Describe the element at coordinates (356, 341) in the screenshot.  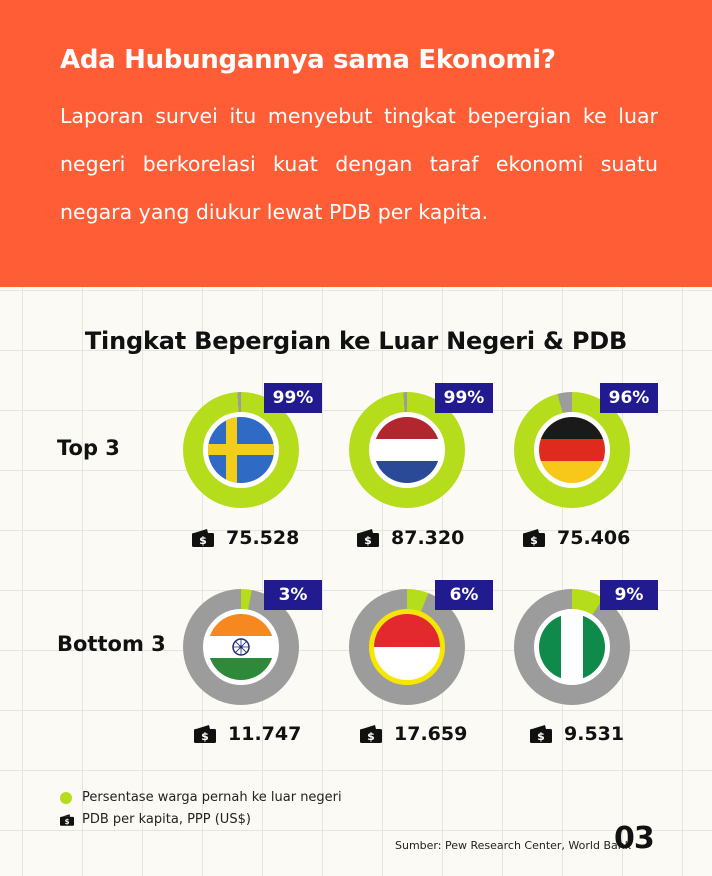
I see `chart-title: Tingkat Bepergian ke Luar Negeri & PDB` at that location.